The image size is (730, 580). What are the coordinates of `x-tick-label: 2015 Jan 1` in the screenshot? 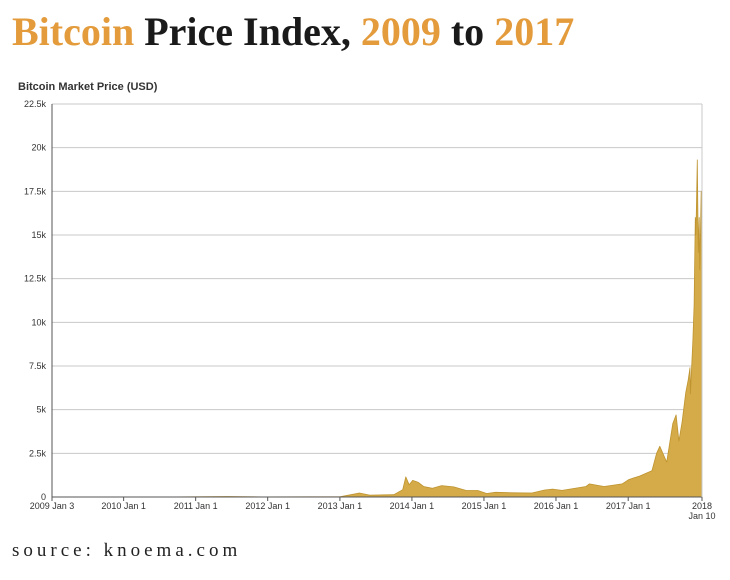 It's located at (484, 506).